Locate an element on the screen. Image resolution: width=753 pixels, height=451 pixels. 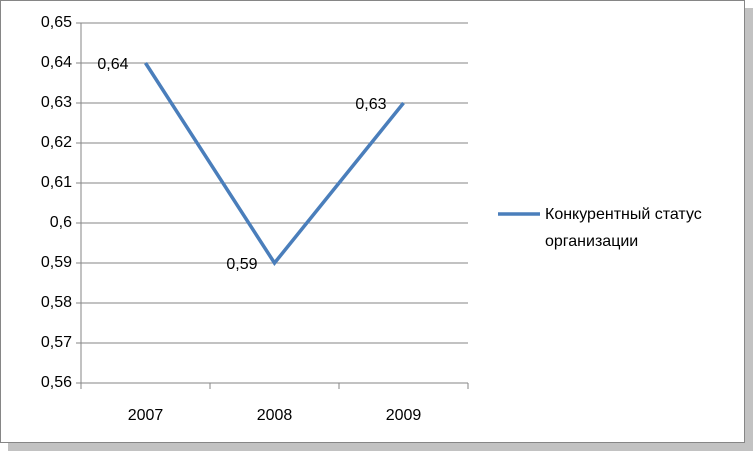
y-tick-label: 0,56 is located at coordinates (56, 382).